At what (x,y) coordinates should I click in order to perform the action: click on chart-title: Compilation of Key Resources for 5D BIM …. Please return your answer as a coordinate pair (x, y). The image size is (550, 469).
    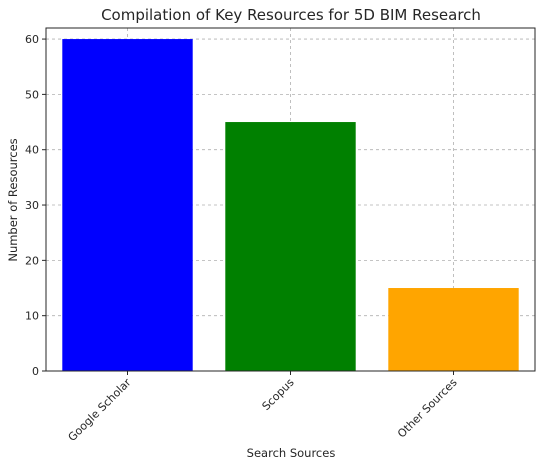
    Looking at the image, I should click on (291, 15).